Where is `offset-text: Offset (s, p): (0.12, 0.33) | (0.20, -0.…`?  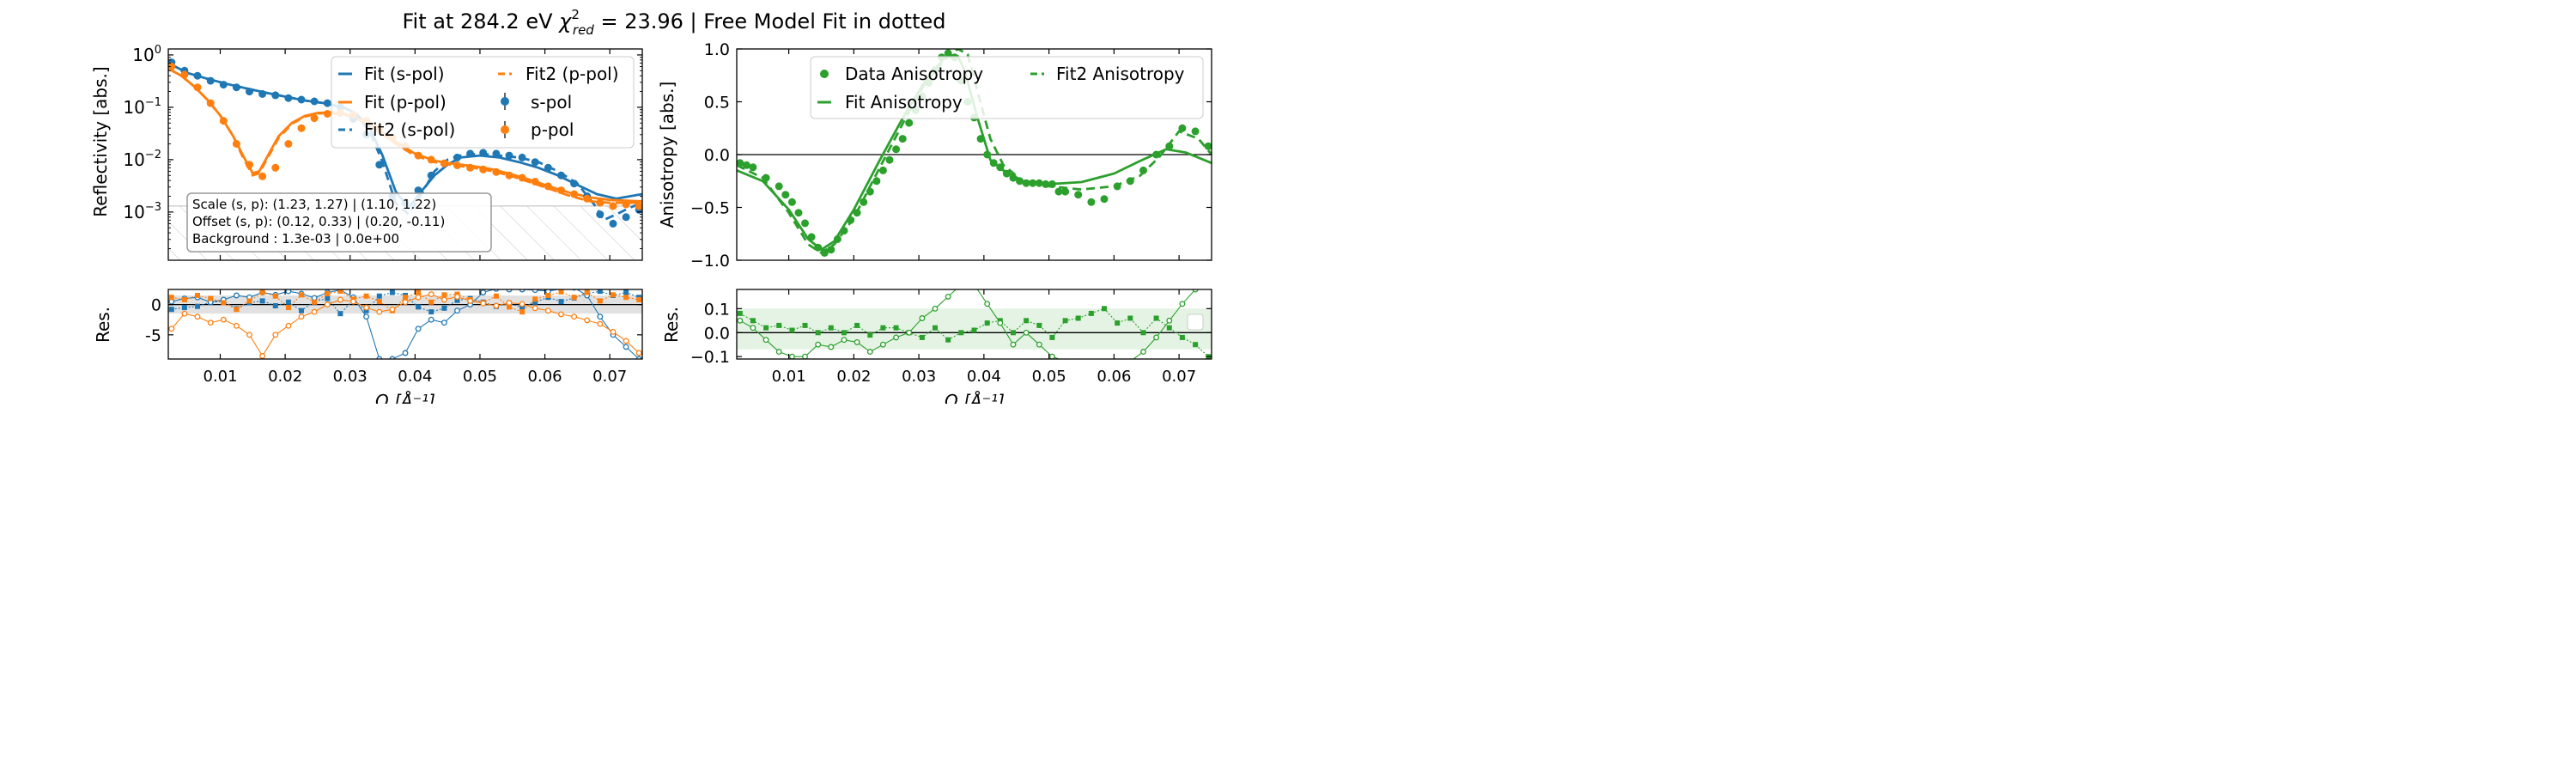
offset-text: Offset (s, p): (0.12, 0.33) | (0.20, -0.… is located at coordinates (318, 221).